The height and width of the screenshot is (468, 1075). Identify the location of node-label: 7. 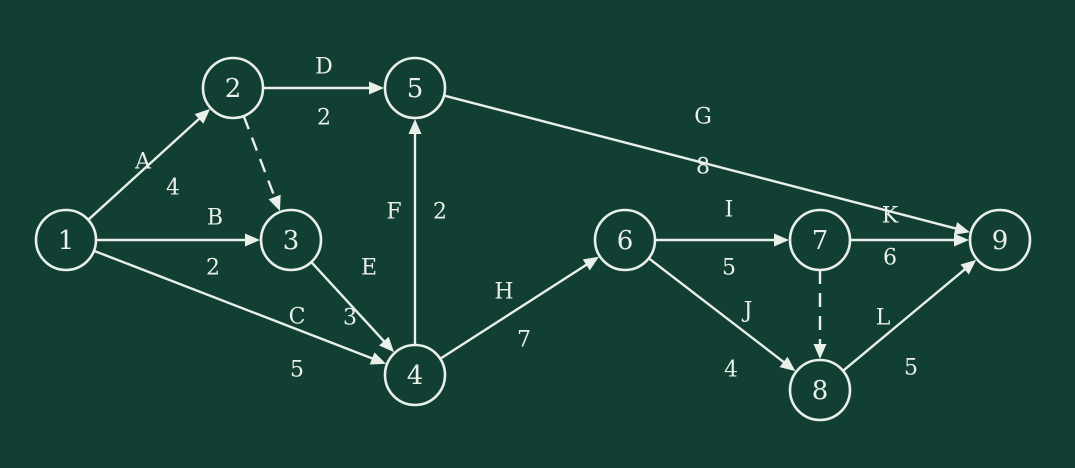
(820, 241).